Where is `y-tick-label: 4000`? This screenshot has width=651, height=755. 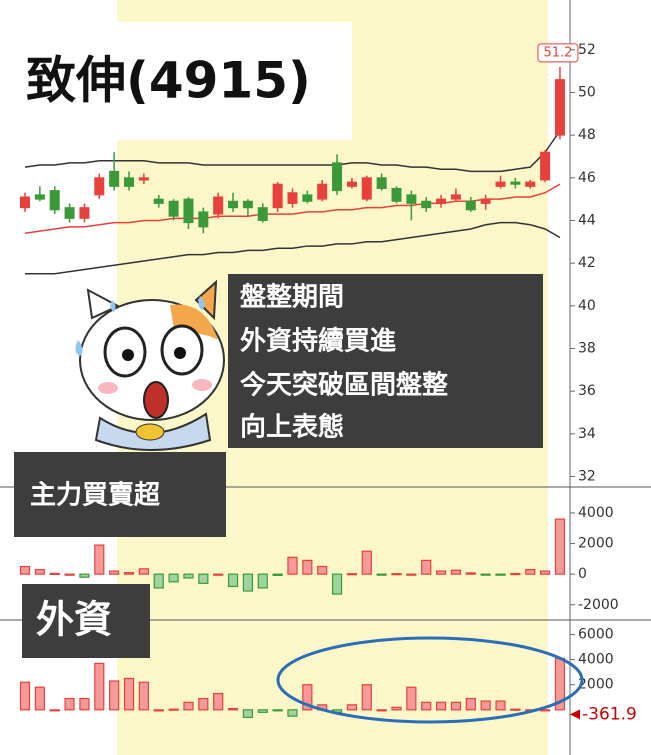 y-tick-label: 4000 is located at coordinates (596, 513).